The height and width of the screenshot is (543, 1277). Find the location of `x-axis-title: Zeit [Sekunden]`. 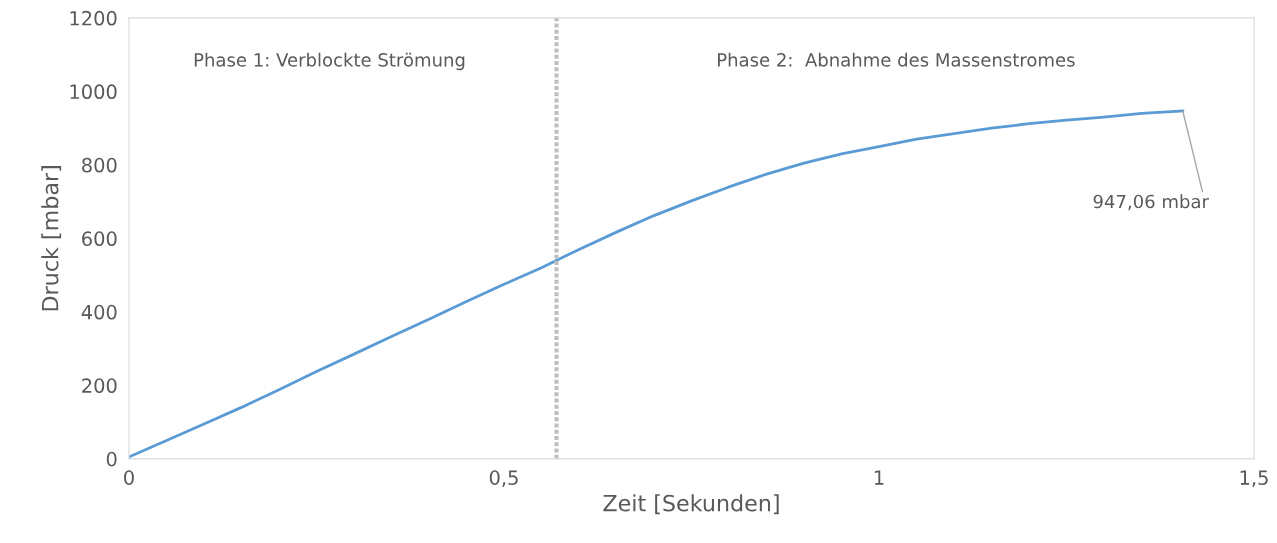

x-axis-title: Zeit [Sekunden] is located at coordinates (691, 504).